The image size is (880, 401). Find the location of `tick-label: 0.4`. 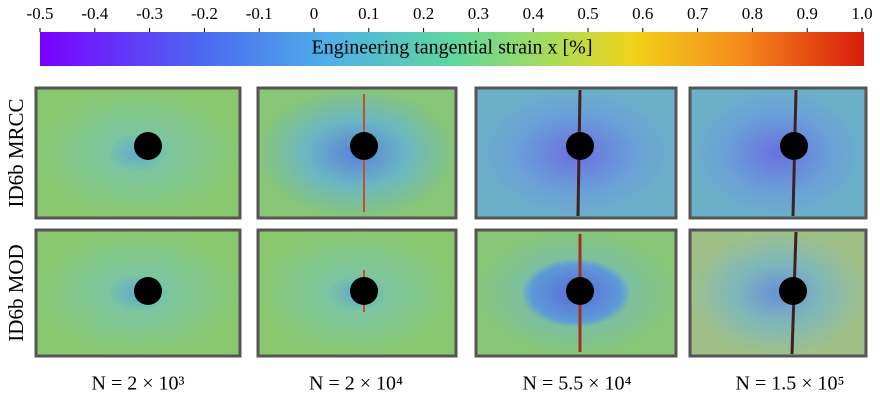

tick-label: 0.4 is located at coordinates (534, 13).